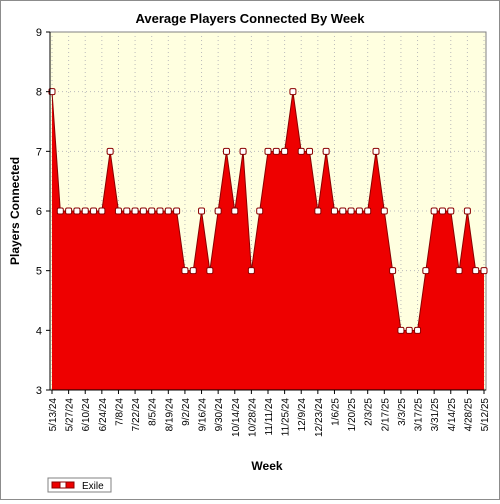 This screenshot has width=500, height=504. Describe the element at coordinates (452, 415) in the screenshot. I see `x-tick-label: 4/14/25` at that location.